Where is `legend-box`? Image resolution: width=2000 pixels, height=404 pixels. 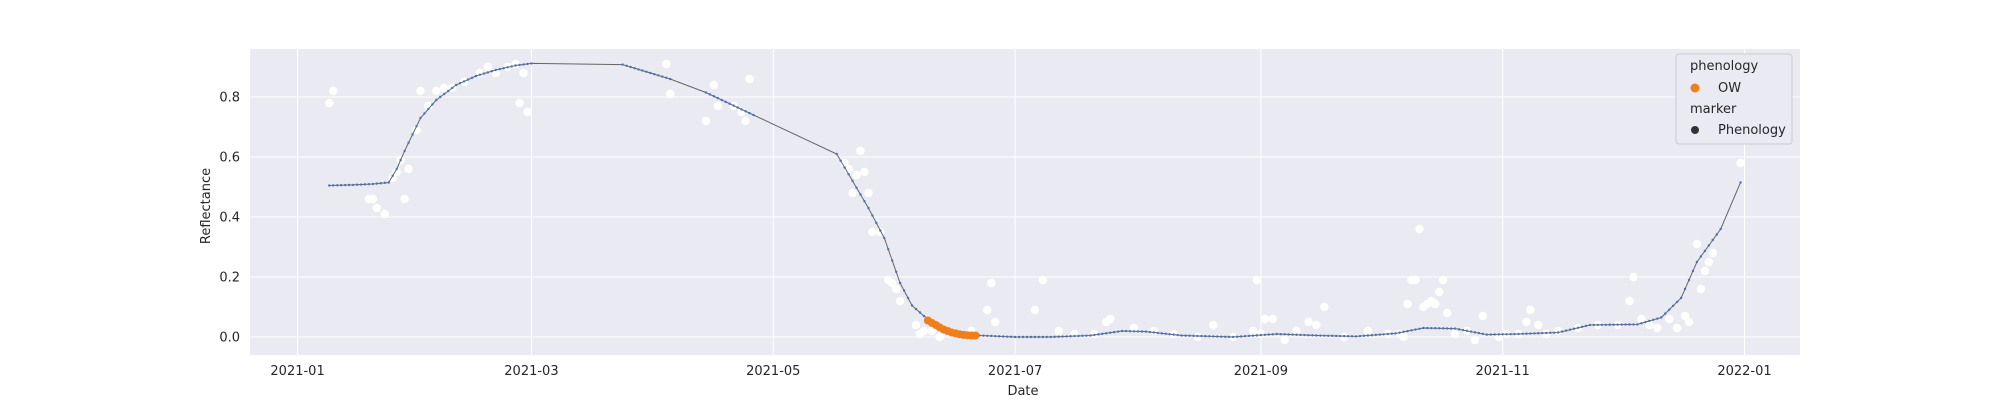
legend-box is located at coordinates (1734, 99).